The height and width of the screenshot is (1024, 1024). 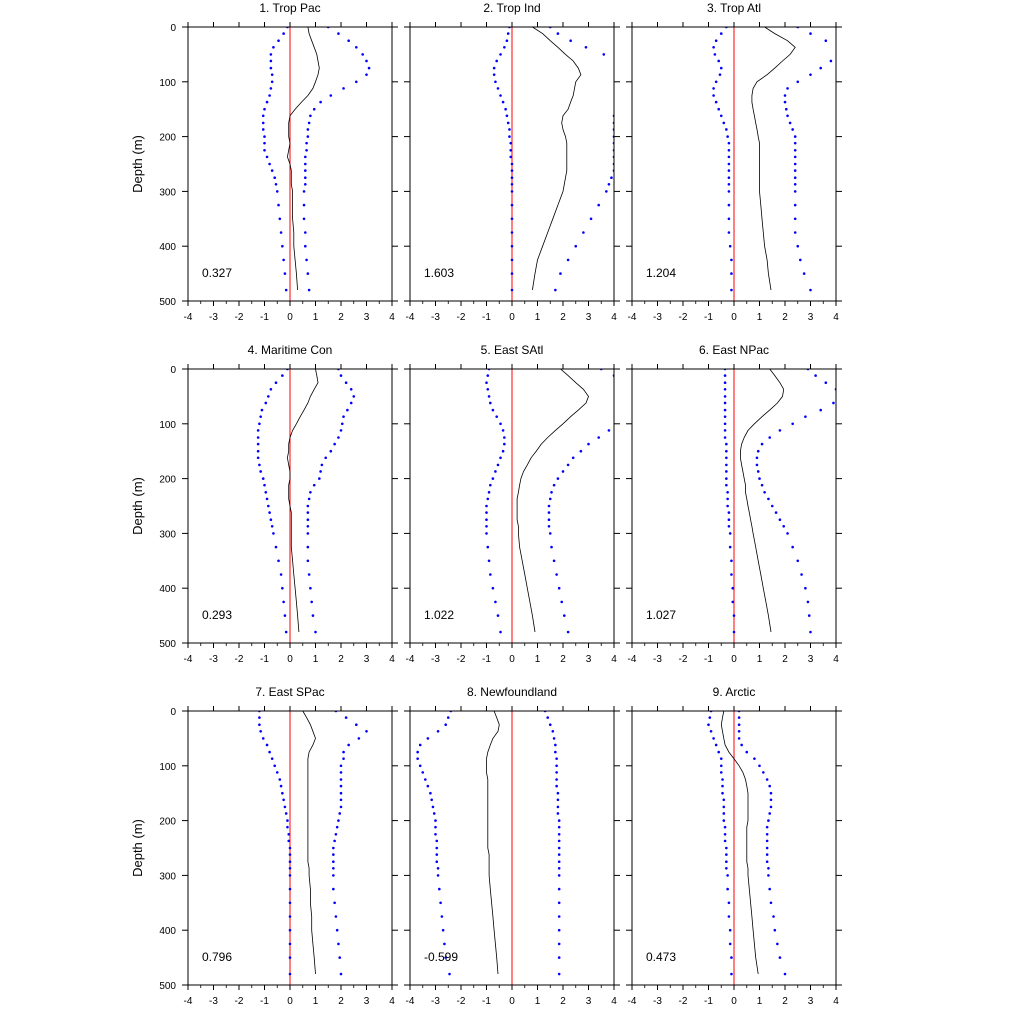 I want to click on x-tick-label: 1, so click(x=538, y=659).